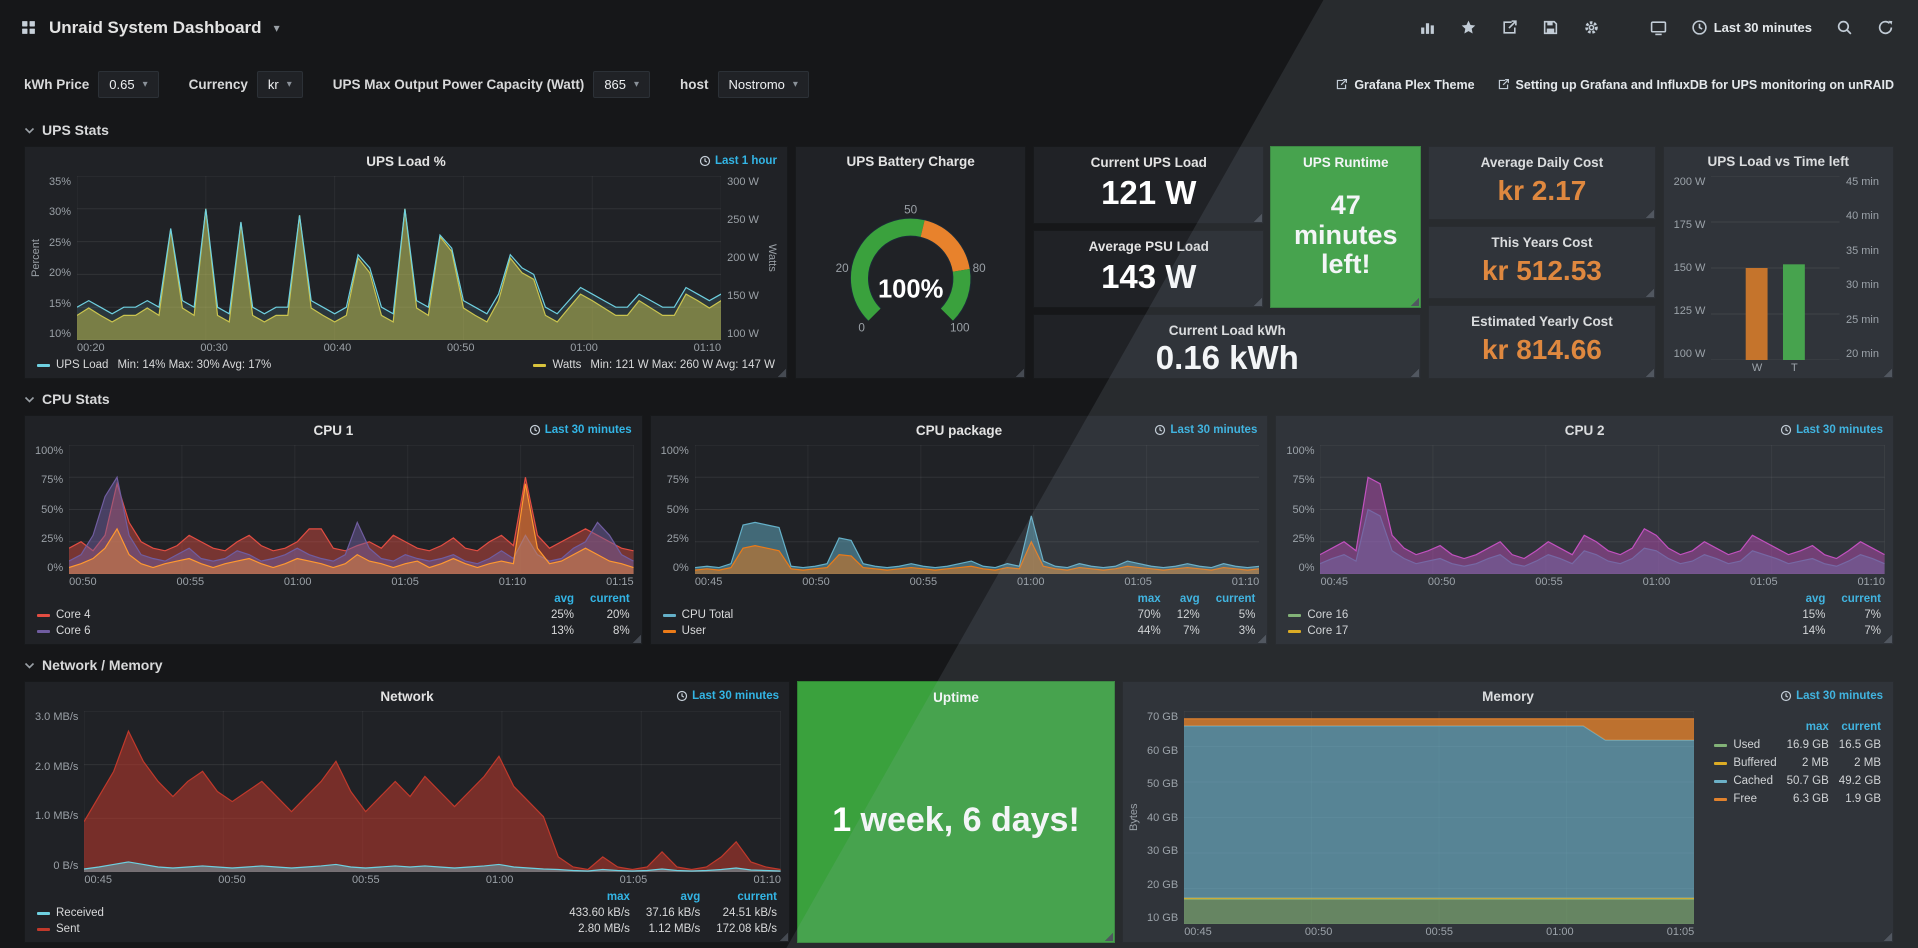  Describe the element at coordinates (1508, 696) in the screenshot. I see `panel-title: Memory` at that location.